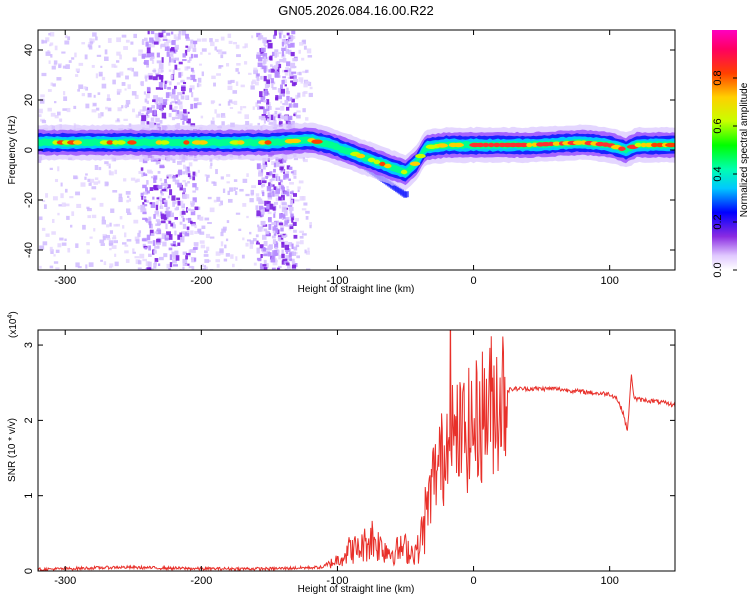 This screenshot has width=750, height=600. I want to click on snr-multiplier-exp: 4, so click(10, 317).